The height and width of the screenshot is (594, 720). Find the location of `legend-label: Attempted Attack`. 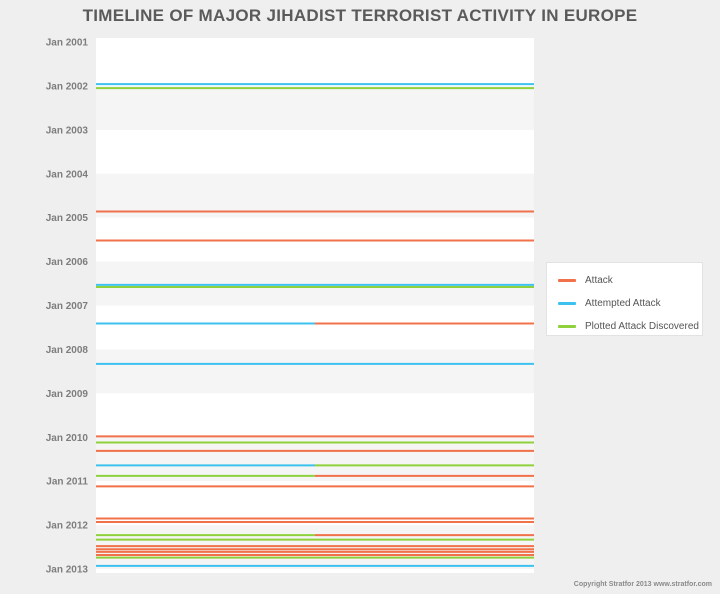

legend-label: Attempted Attack is located at coordinates (623, 303).